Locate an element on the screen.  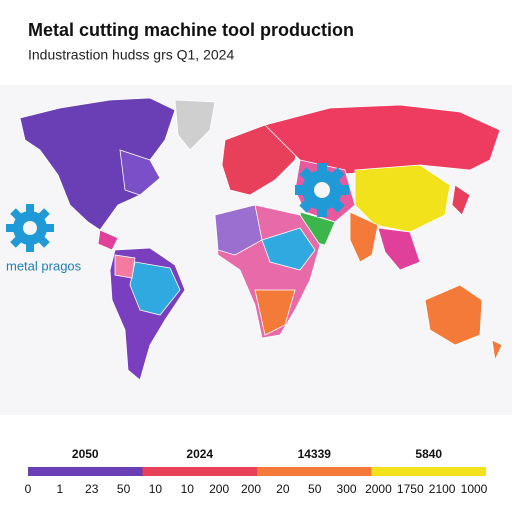
japan is located at coordinates (461, 200).